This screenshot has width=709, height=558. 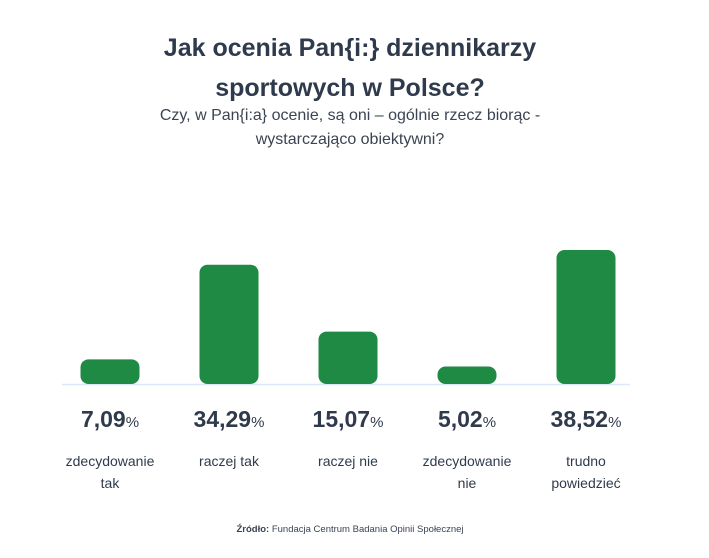 I want to click on category-label-line: tak, so click(x=110, y=483).